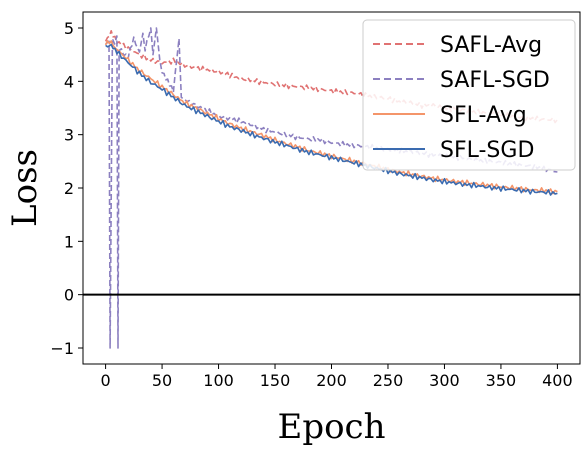 The image size is (588, 453). I want to click on x-tick-label: 150, so click(275, 380).